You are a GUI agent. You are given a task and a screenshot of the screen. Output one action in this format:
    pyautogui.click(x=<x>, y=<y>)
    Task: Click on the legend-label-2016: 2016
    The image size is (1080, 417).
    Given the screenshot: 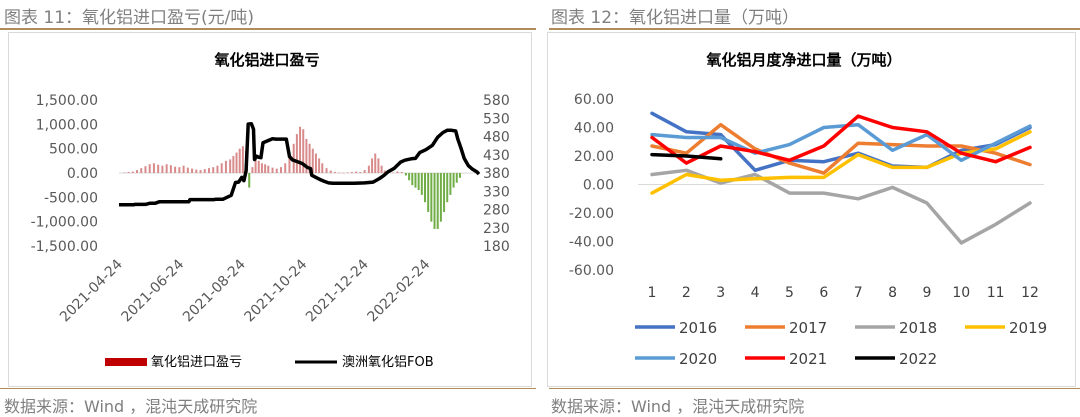 What is the action you would take?
    pyautogui.click(x=698, y=328)
    